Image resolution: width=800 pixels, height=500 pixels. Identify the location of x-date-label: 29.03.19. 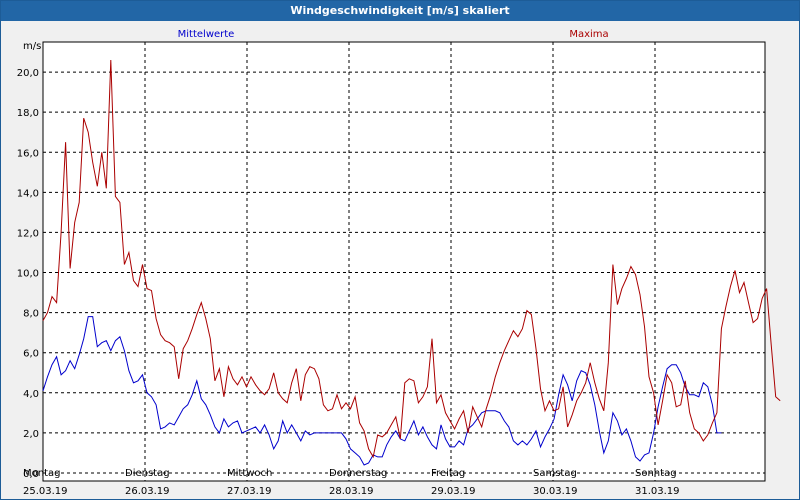
(453, 491).